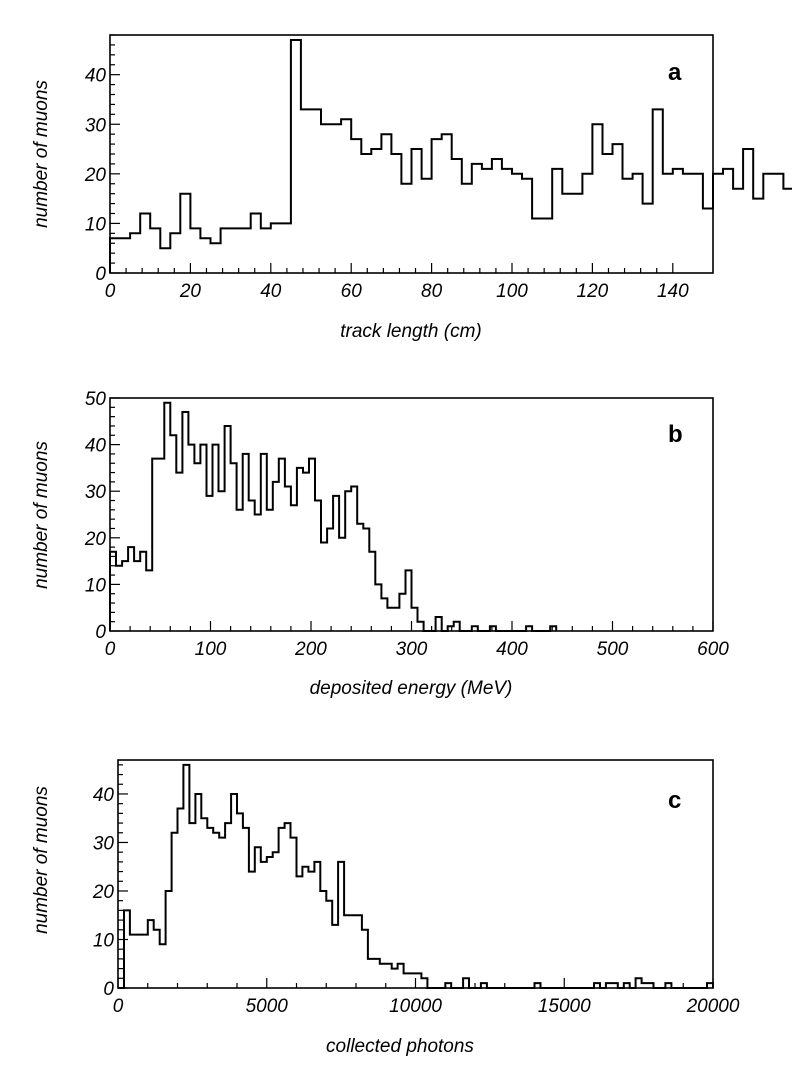 The width and height of the screenshot is (792, 1090). Describe the element at coordinates (713, 1006) in the screenshot. I see `x-tick-label: 20000` at that location.